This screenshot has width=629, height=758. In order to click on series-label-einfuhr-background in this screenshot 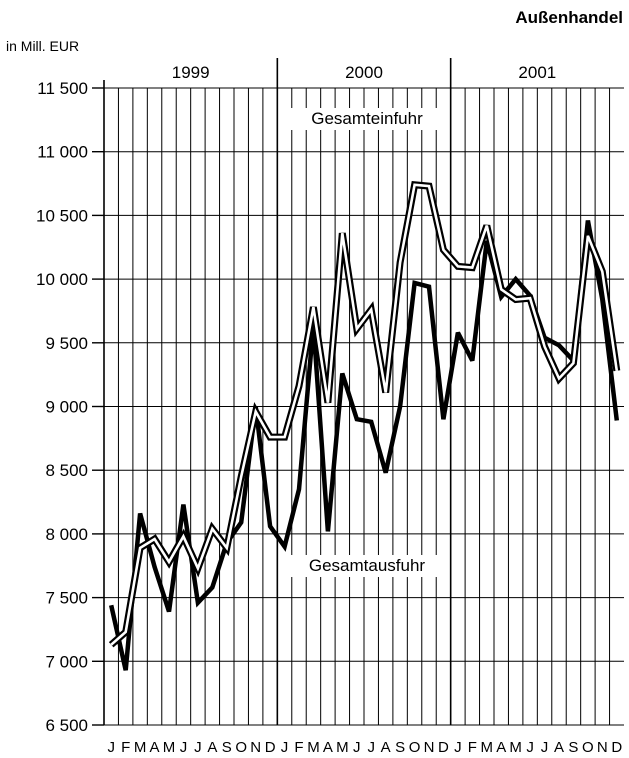, I will do `click(367, 119)`.